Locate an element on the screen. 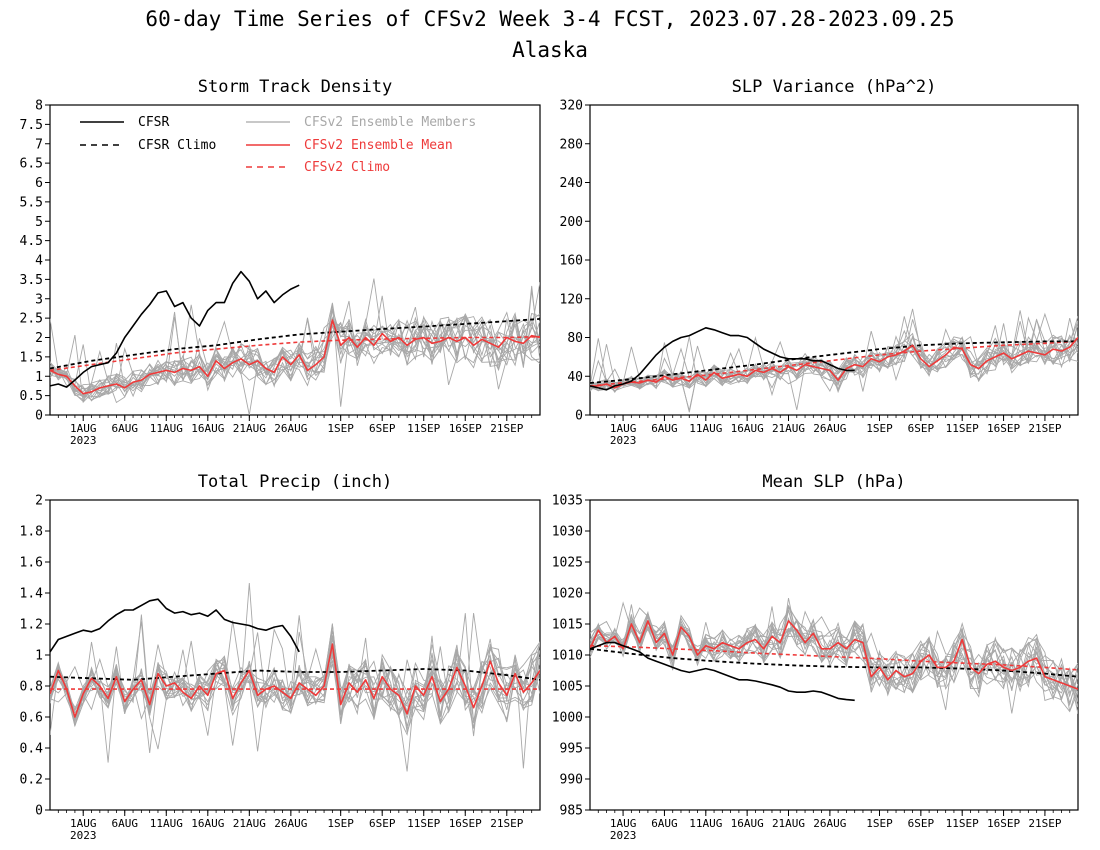 This screenshot has width=1100, height=850. y-tick-label: 240 is located at coordinates (571, 183).